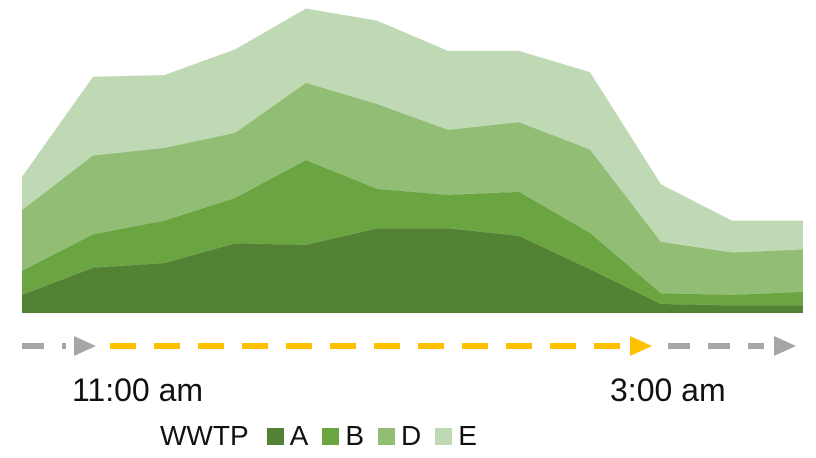 The width and height of the screenshot is (816, 458). What do you see at coordinates (343, 436) in the screenshot?
I see `legend-item-b: B` at bounding box center [343, 436].